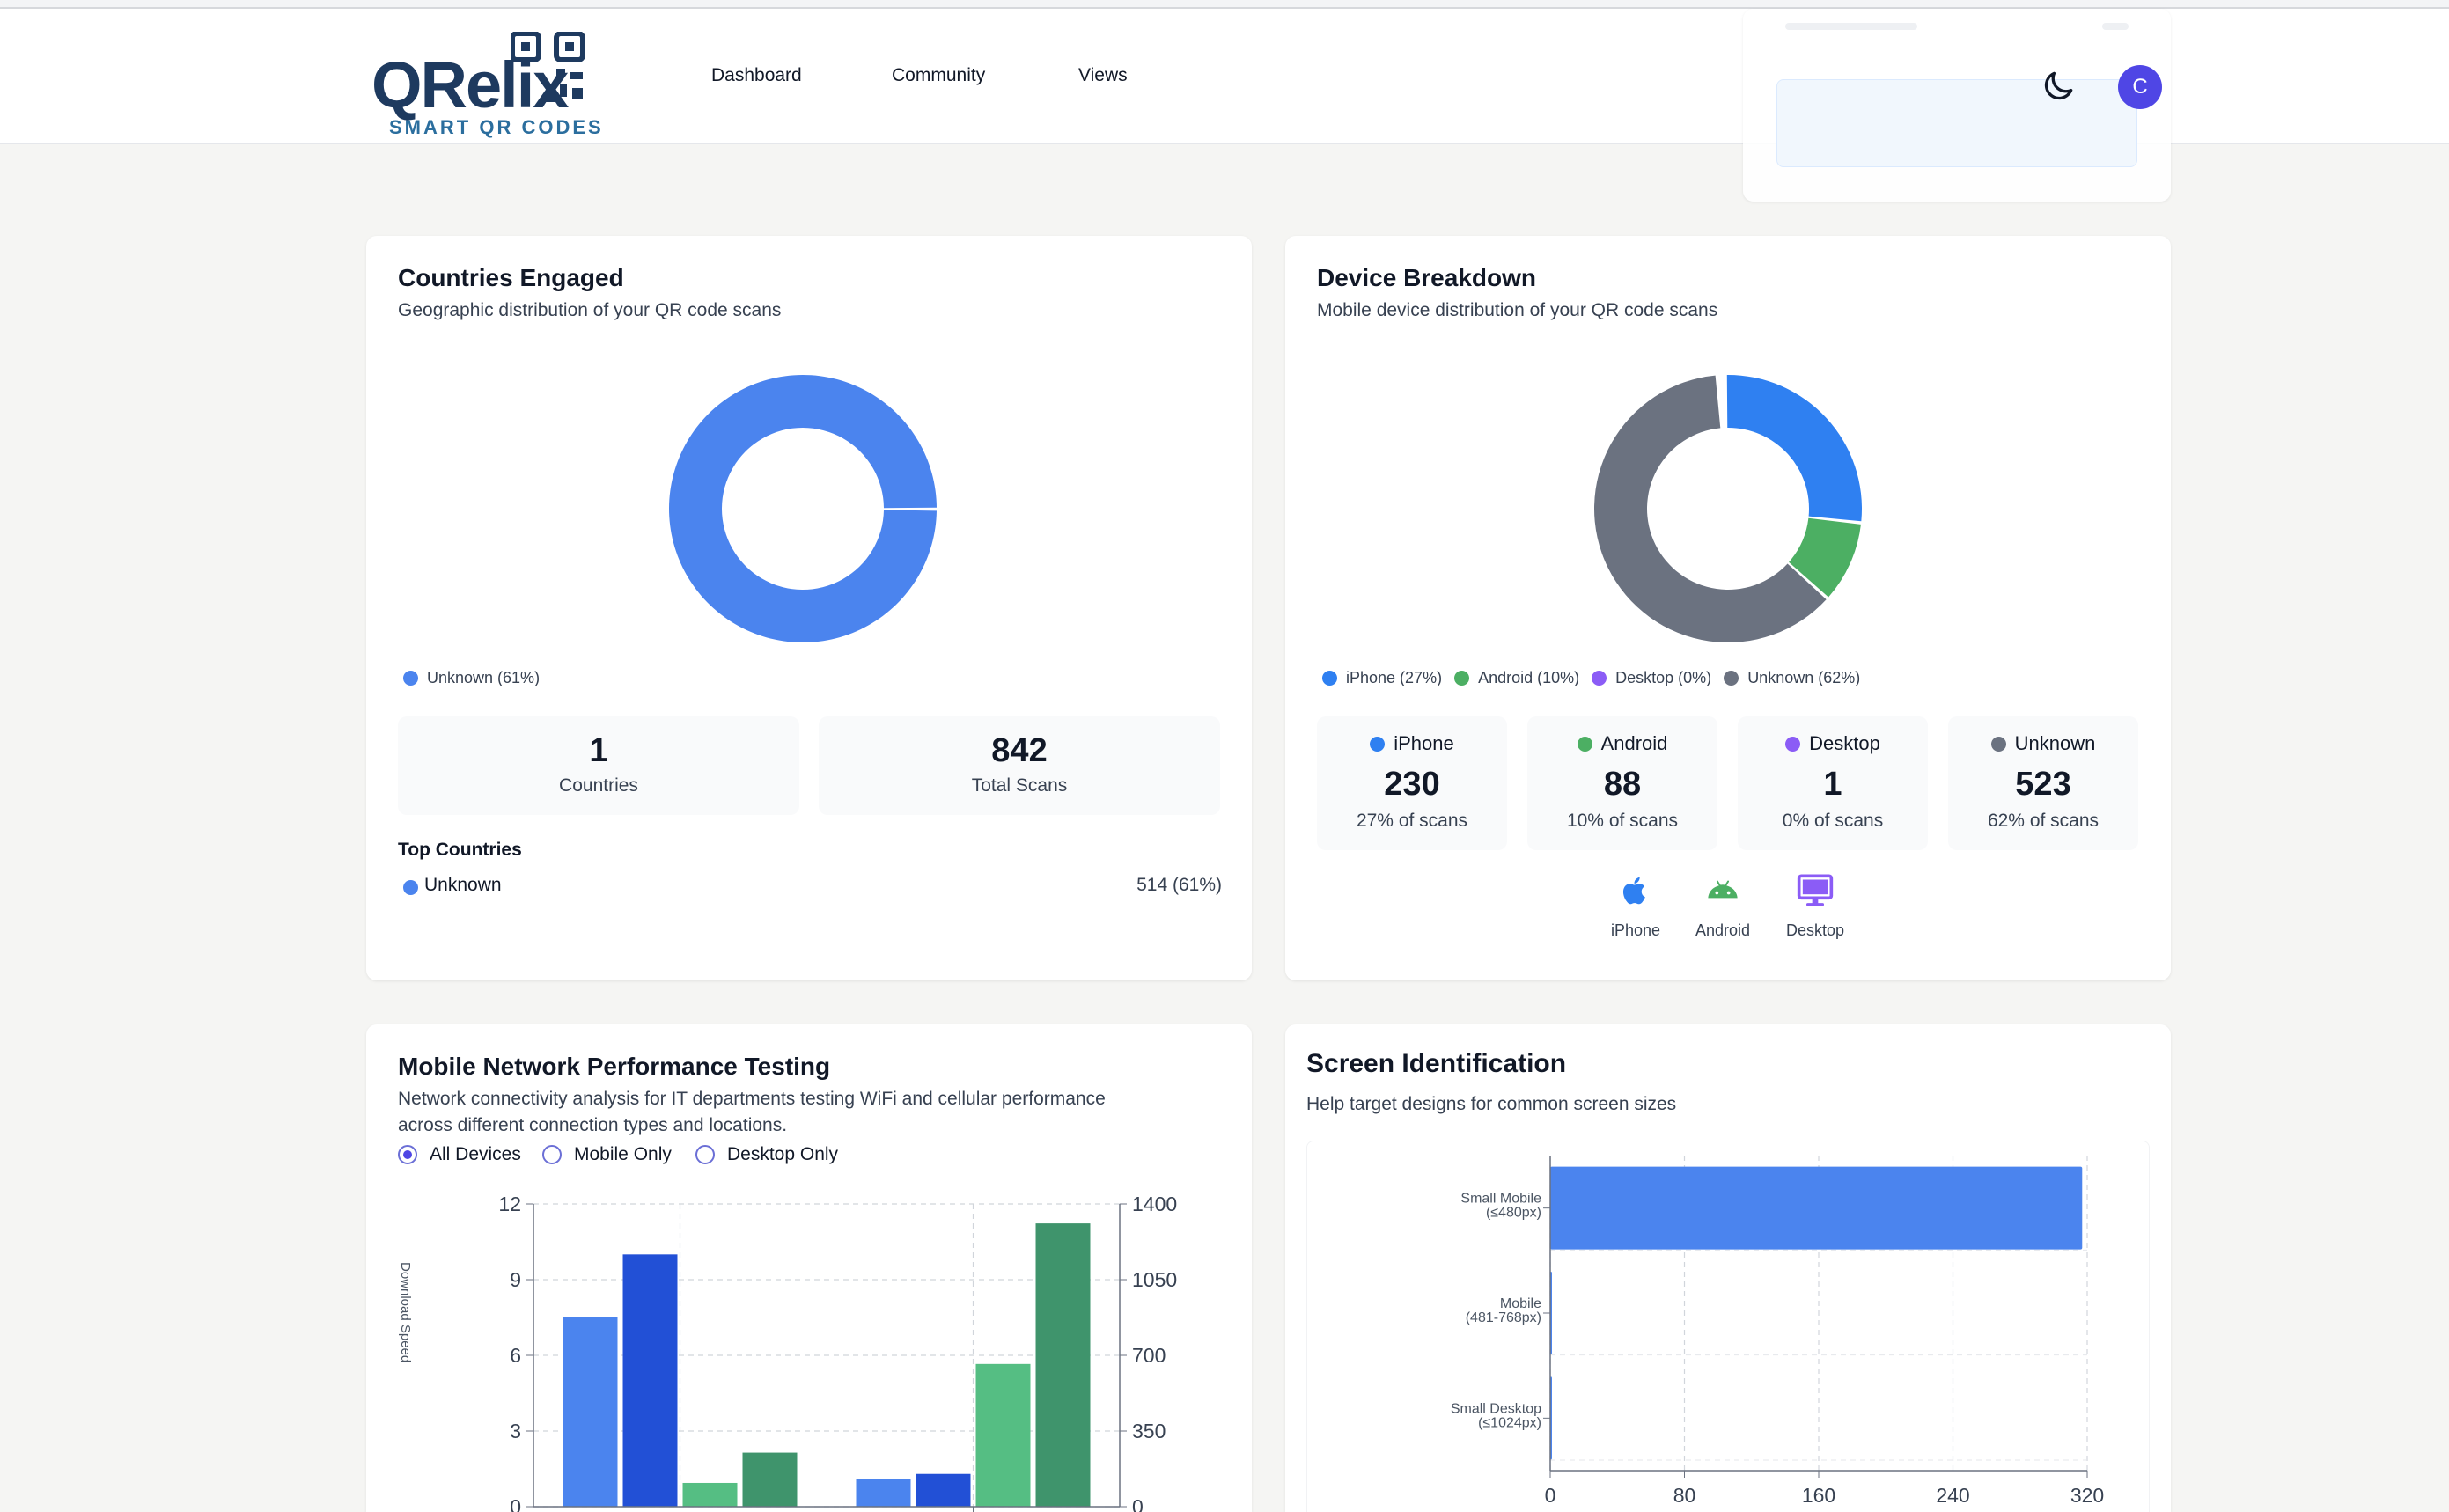  Describe the element at coordinates (1149, 1431) in the screenshot. I see `y-tick-right: 350` at that location.